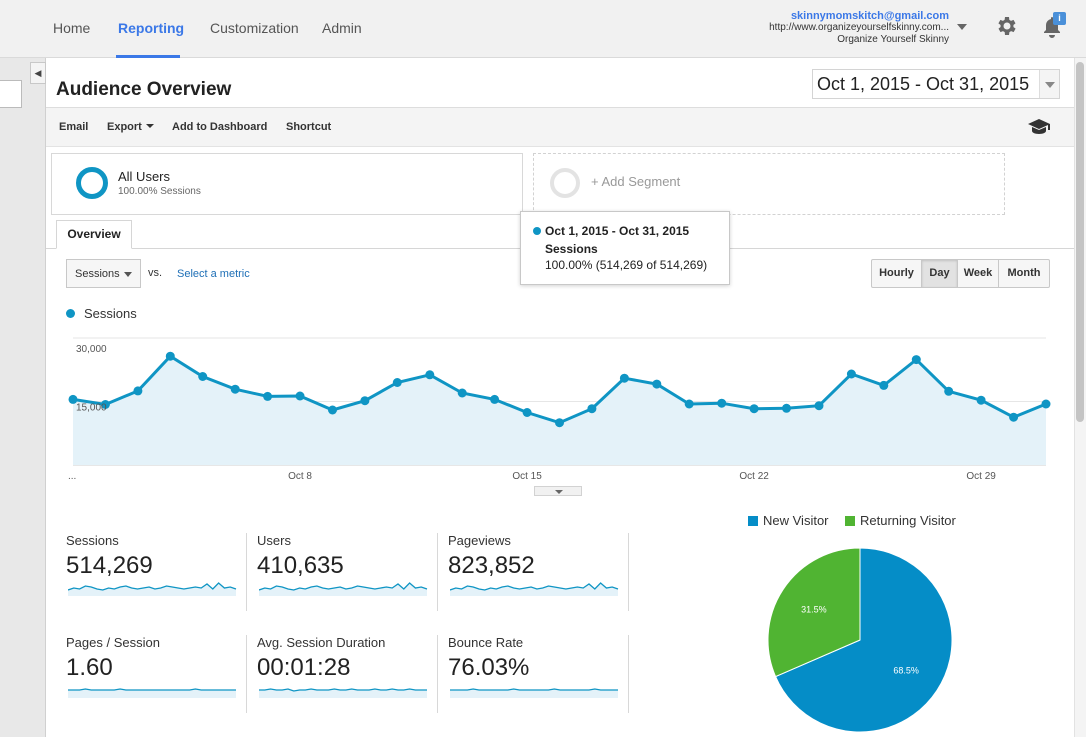 Image resolution: width=1086 pixels, height=740 pixels. Describe the element at coordinates (113, 642) in the screenshot. I see `metric-label: Pages / Session` at that location.